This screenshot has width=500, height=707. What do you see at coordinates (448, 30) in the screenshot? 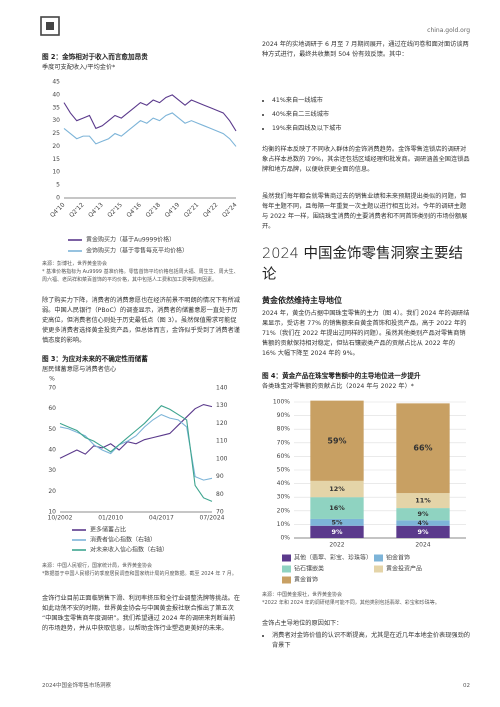
I see `site: china.gold.org` at bounding box center [448, 30].